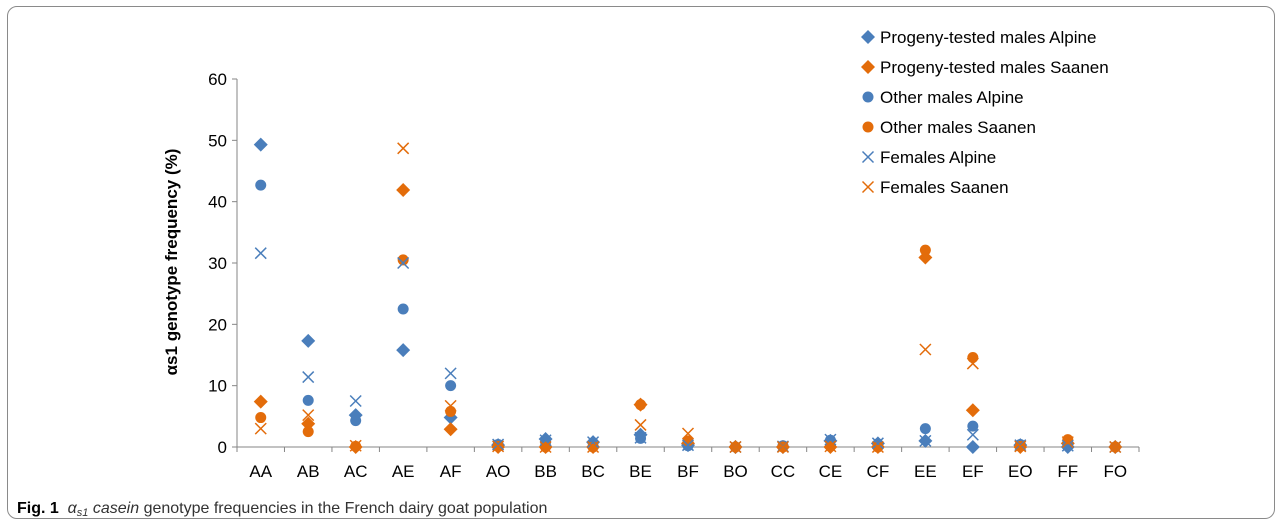  What do you see at coordinates (1067, 471) in the screenshot?
I see `x-tick-label: FF` at bounding box center [1067, 471].